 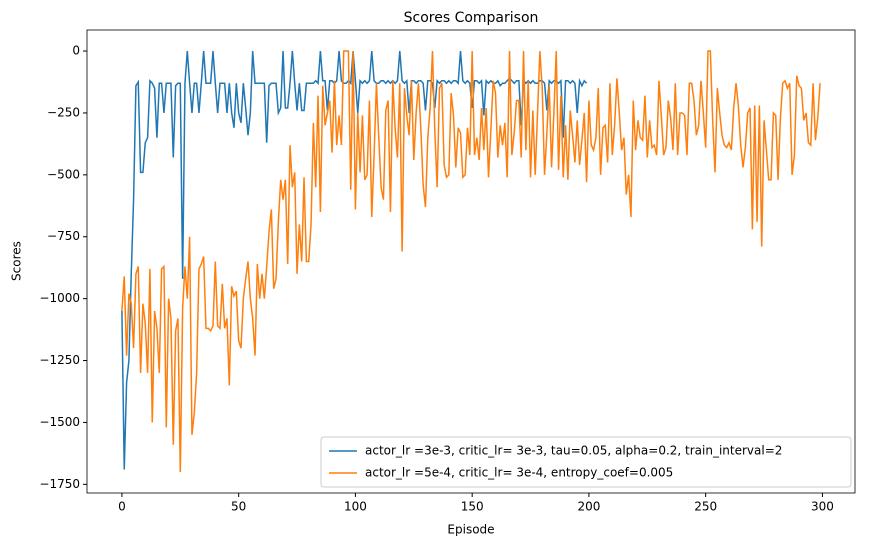 What do you see at coordinates (822, 507) in the screenshot?
I see `x-tick-label: 300` at bounding box center [822, 507].